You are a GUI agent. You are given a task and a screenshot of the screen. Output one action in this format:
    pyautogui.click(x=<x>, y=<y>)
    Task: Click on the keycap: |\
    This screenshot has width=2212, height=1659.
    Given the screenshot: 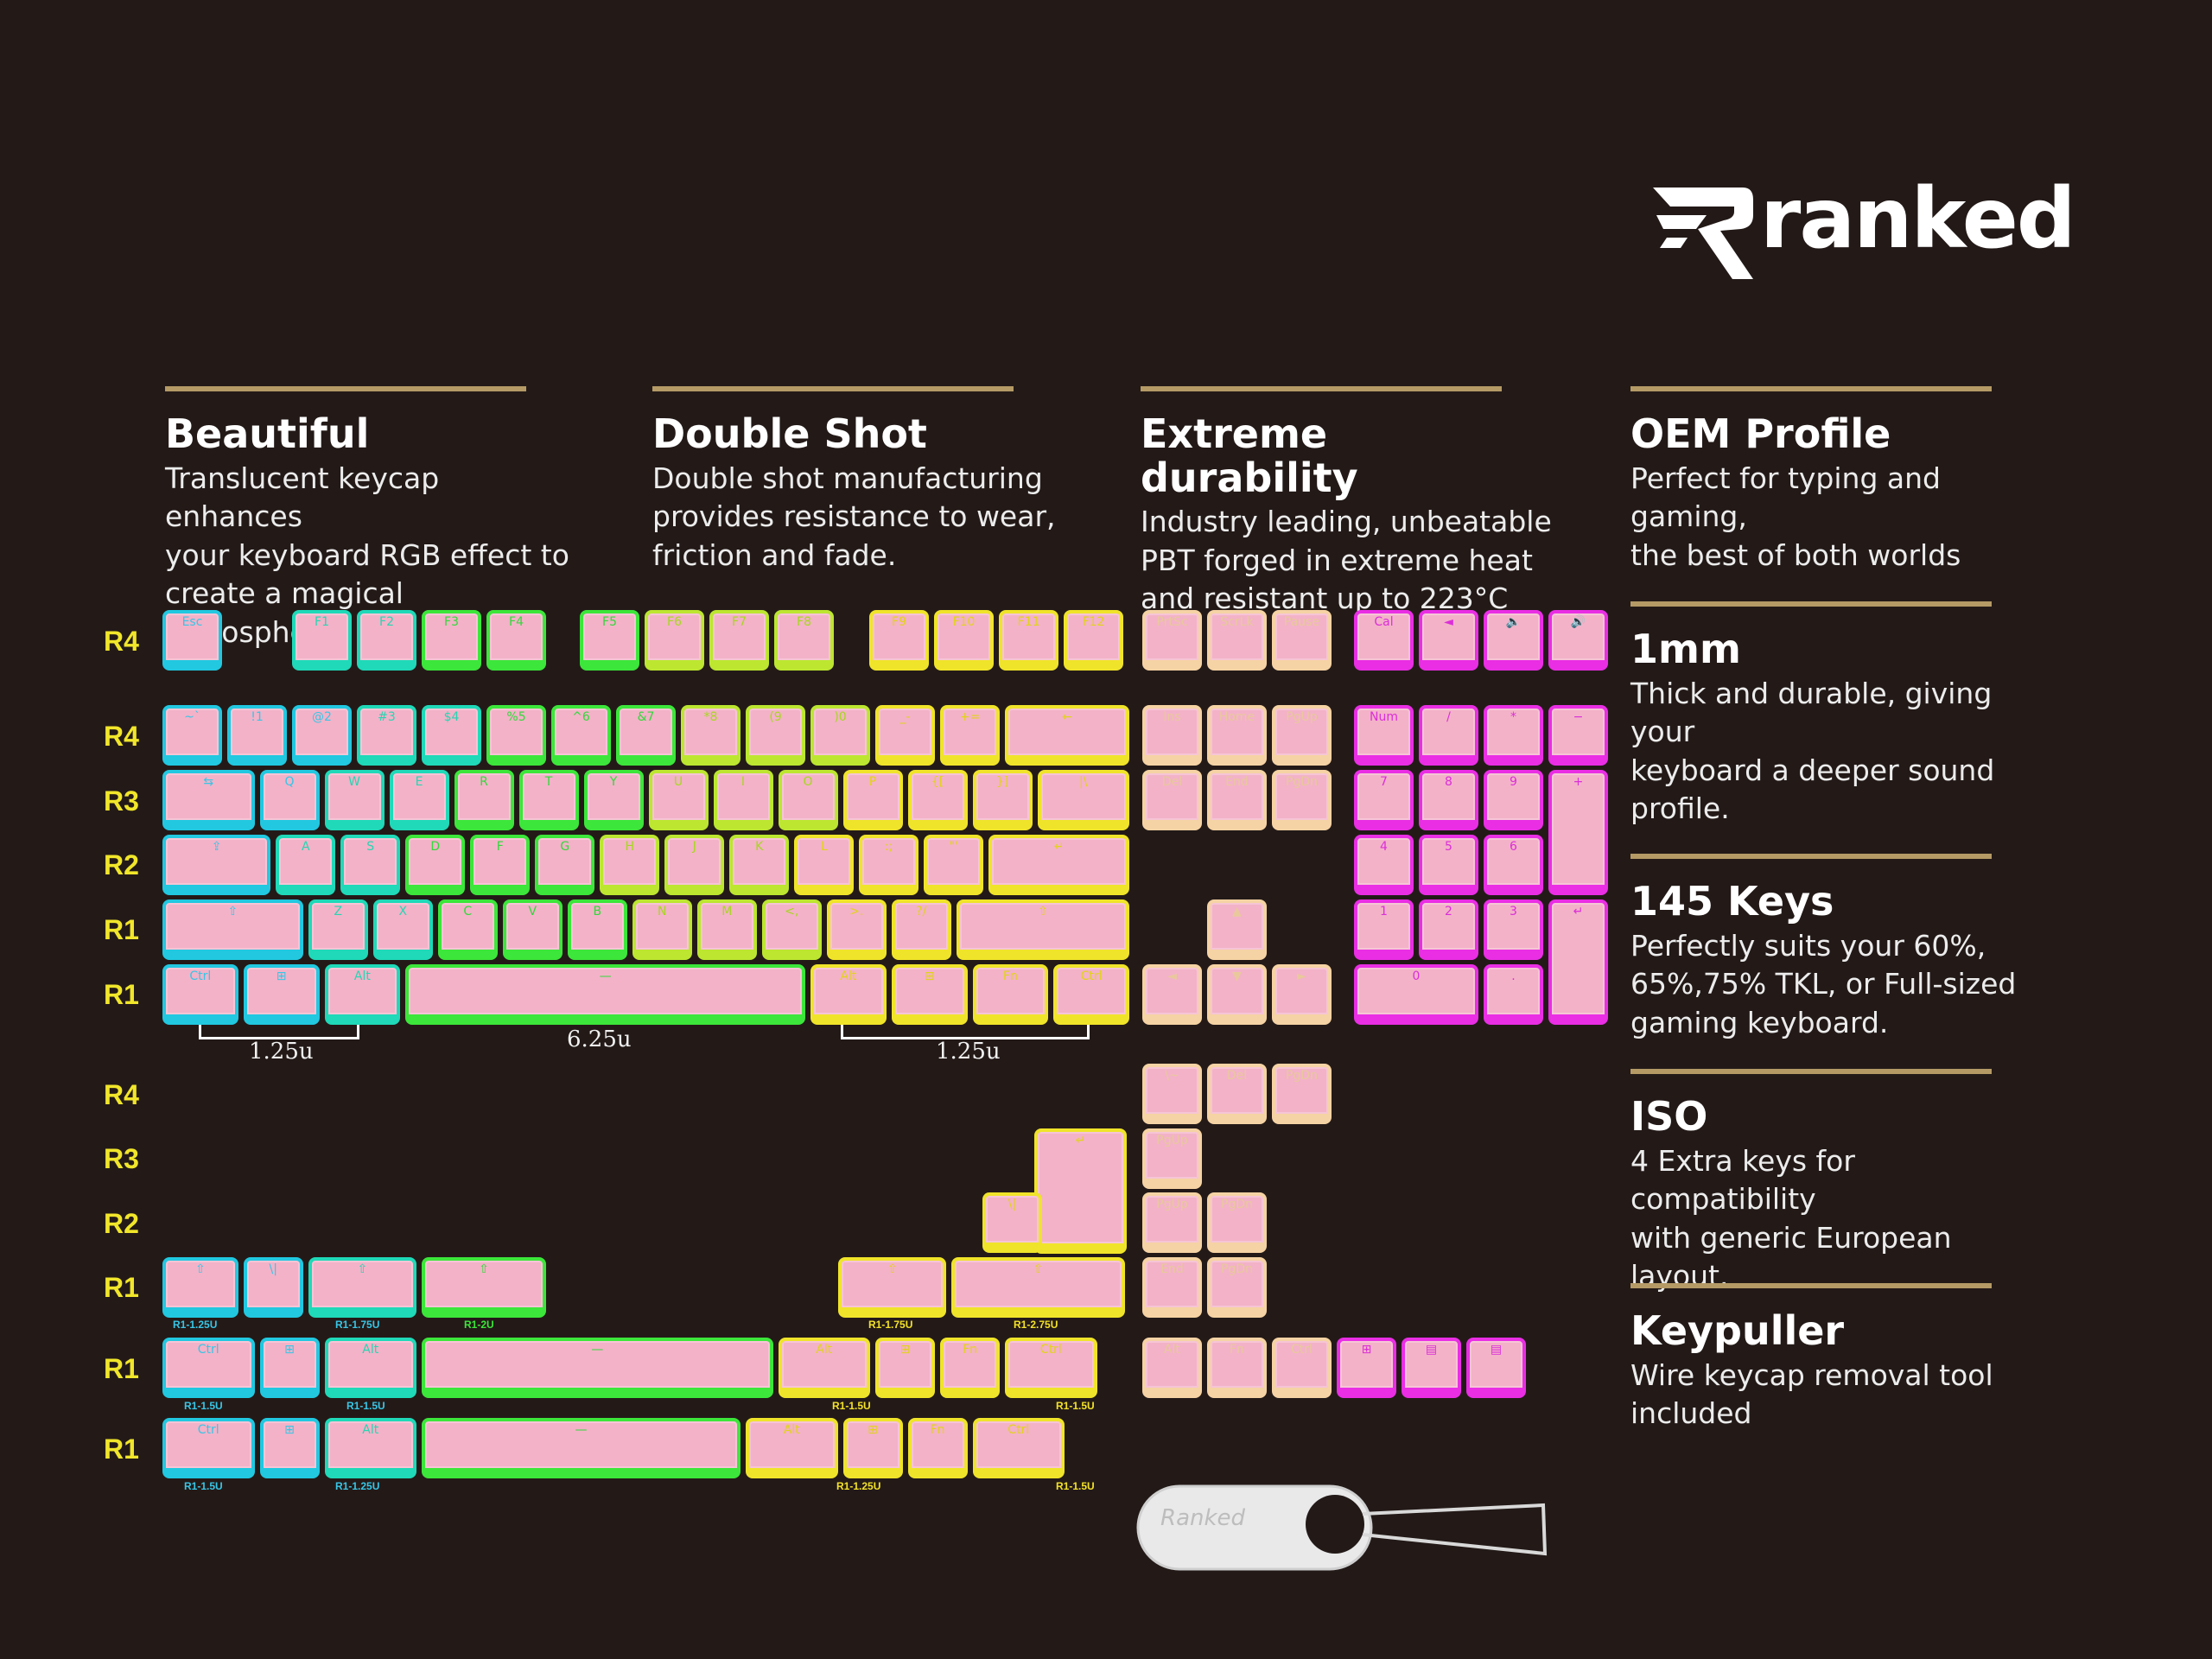 What is the action you would take?
    pyautogui.click(x=1083, y=800)
    